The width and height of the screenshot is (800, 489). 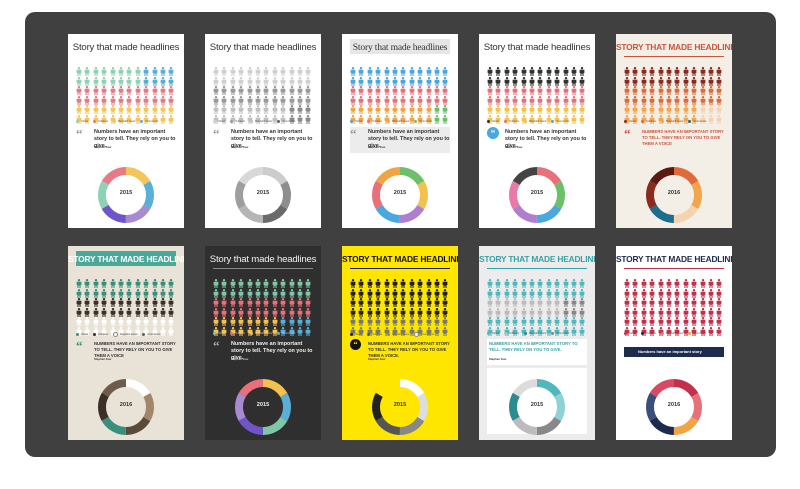 What do you see at coordinates (514, 334) in the screenshot?
I see `legend-label: Unlques` at bounding box center [514, 334].